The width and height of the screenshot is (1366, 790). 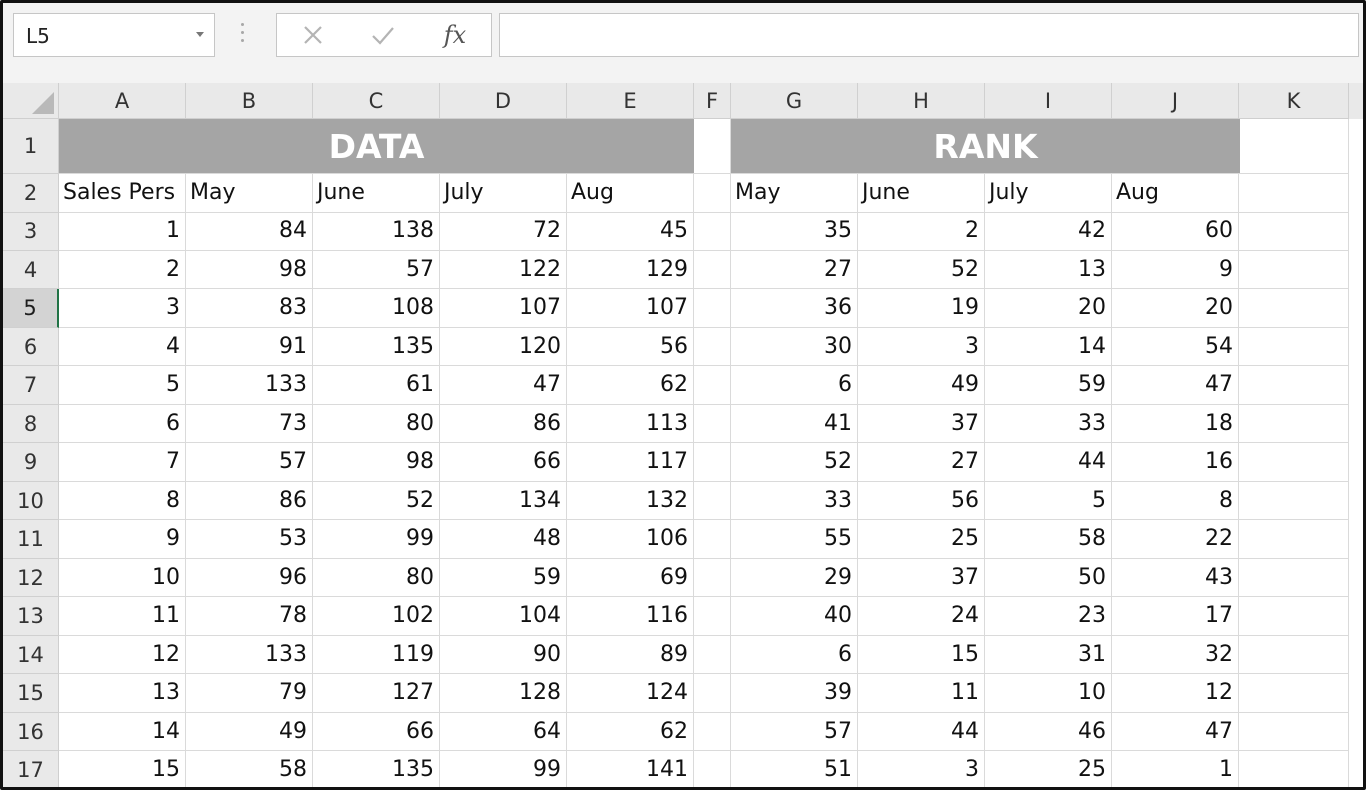 What do you see at coordinates (122, 270) in the screenshot?
I see `cell-a4: 2` at bounding box center [122, 270].